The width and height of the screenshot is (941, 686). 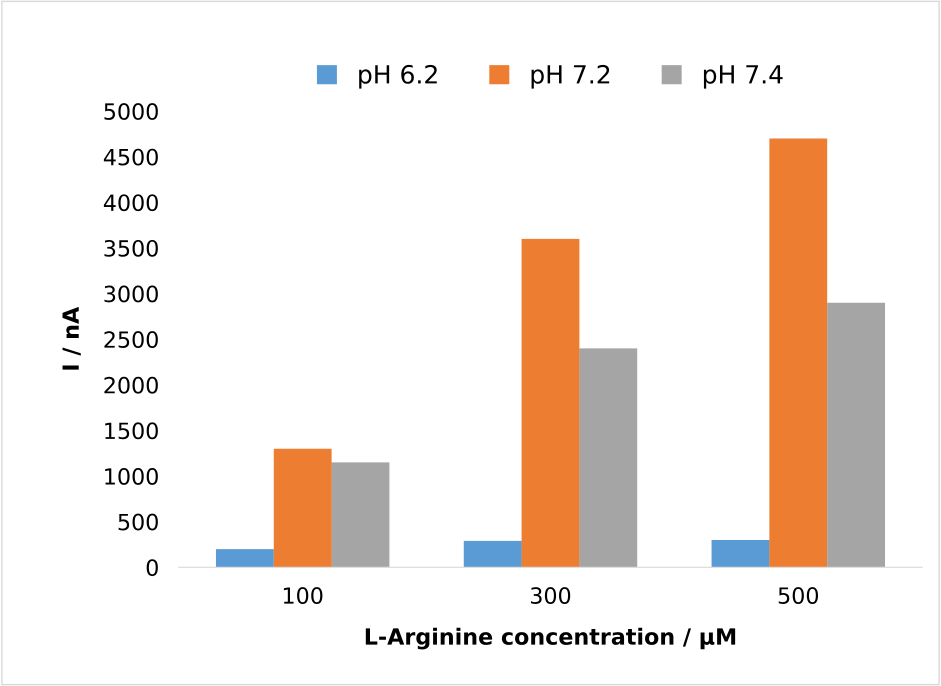 What do you see at coordinates (138, 522) in the screenshot?
I see `y-tick-label: 500` at bounding box center [138, 522].